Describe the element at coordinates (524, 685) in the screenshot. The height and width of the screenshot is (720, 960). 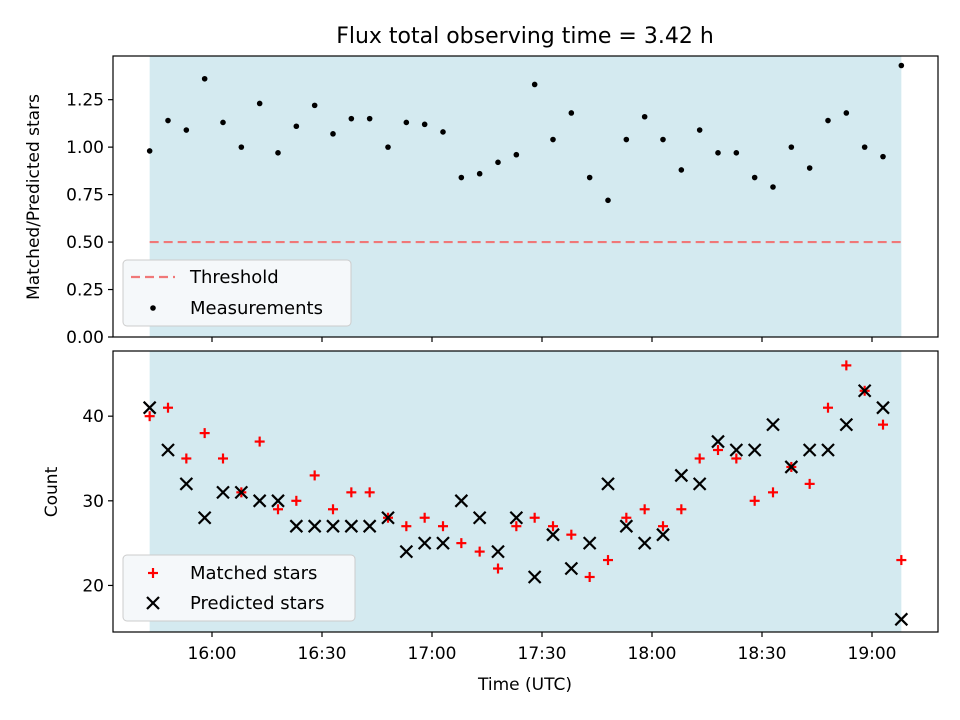
I see `x-axis-label: Time (UTC)` at that location.